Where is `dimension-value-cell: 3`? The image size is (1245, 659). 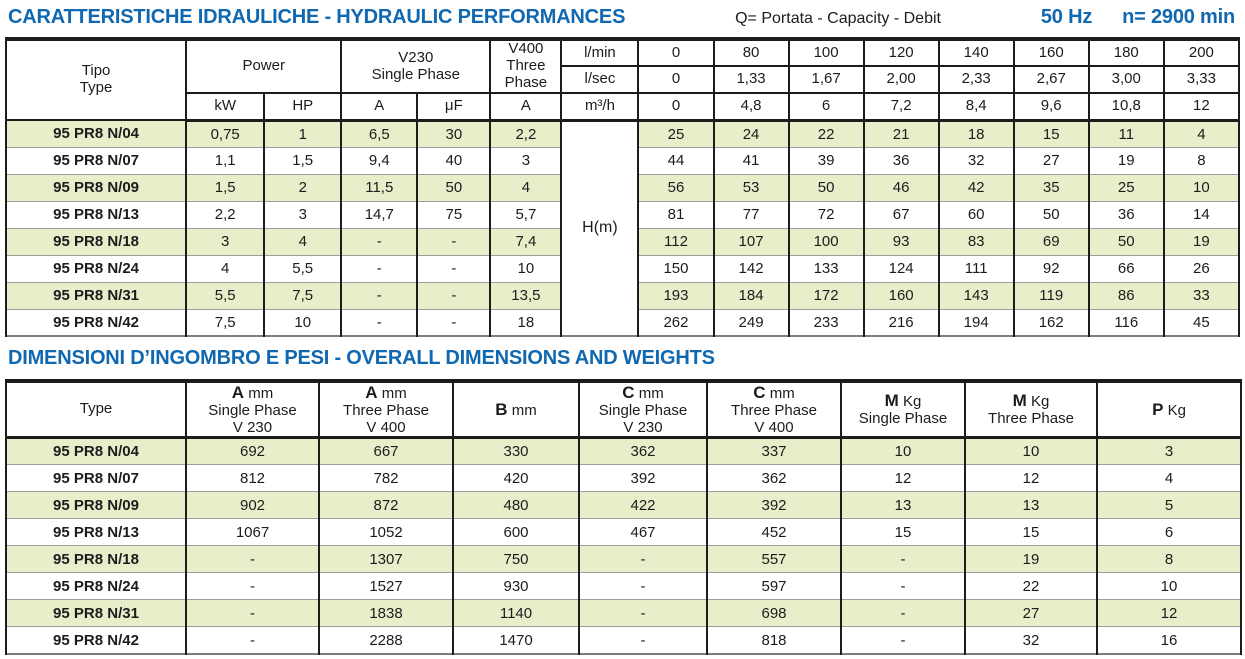
dimension-value-cell: 3 is located at coordinates (1169, 451).